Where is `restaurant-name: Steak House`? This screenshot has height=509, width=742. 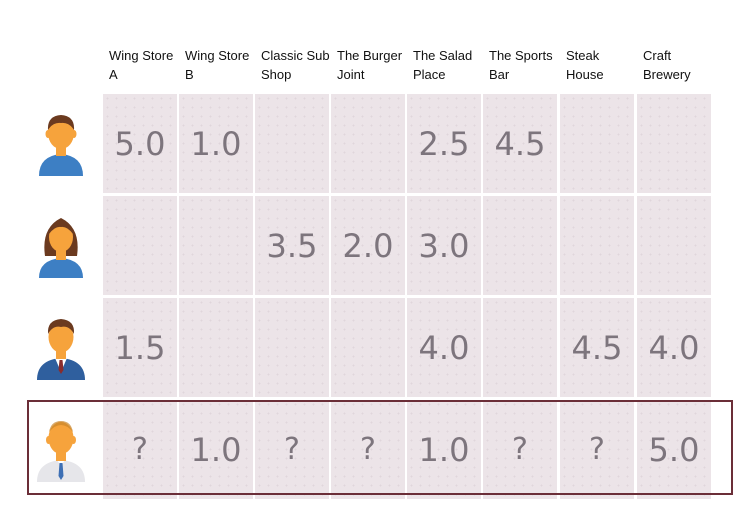 restaurant-name: Steak House is located at coordinates (585, 65).